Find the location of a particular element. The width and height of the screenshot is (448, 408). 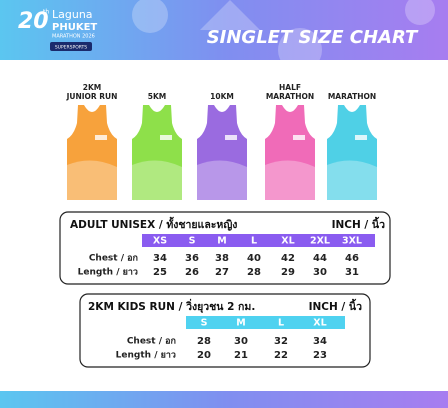

cell: 40 is located at coordinates (254, 258).